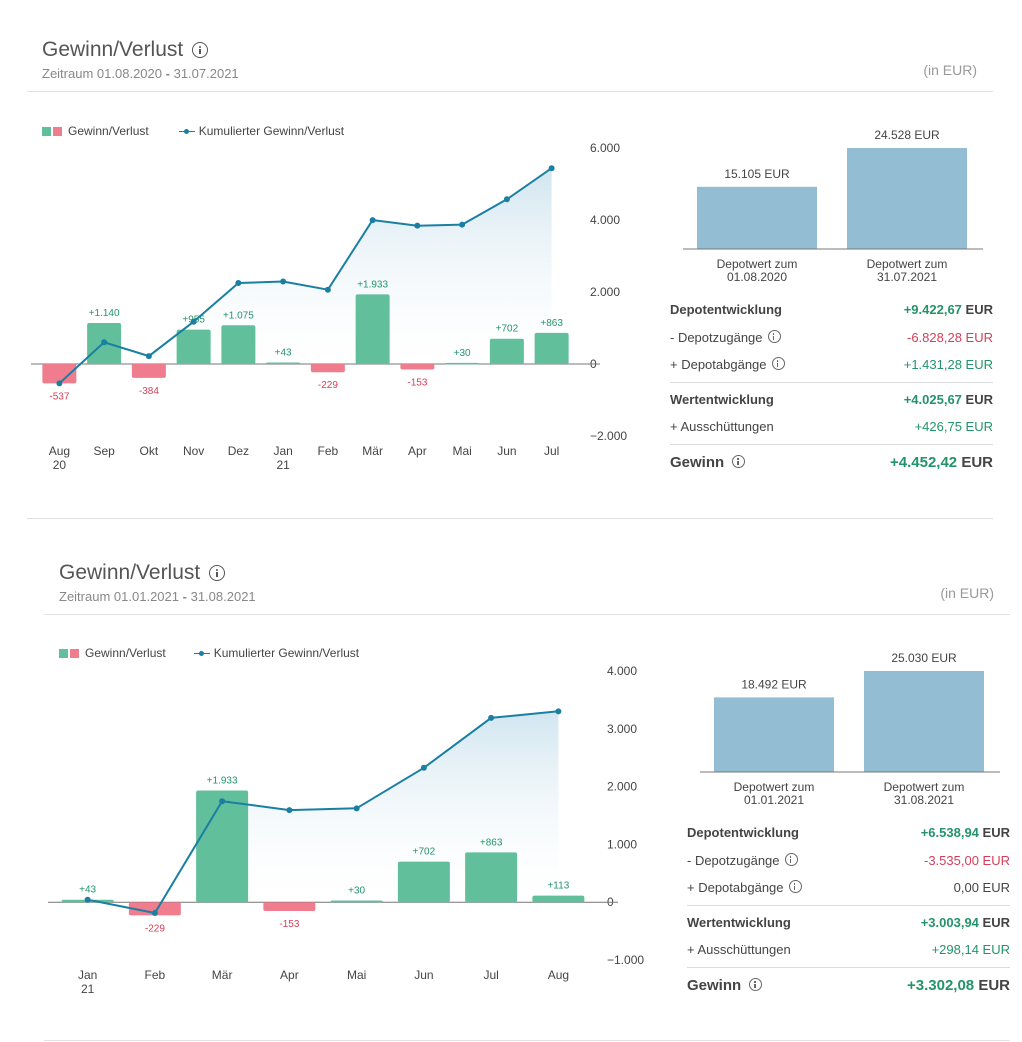  I want to click on x-tick-label: Sep, so click(104, 451).